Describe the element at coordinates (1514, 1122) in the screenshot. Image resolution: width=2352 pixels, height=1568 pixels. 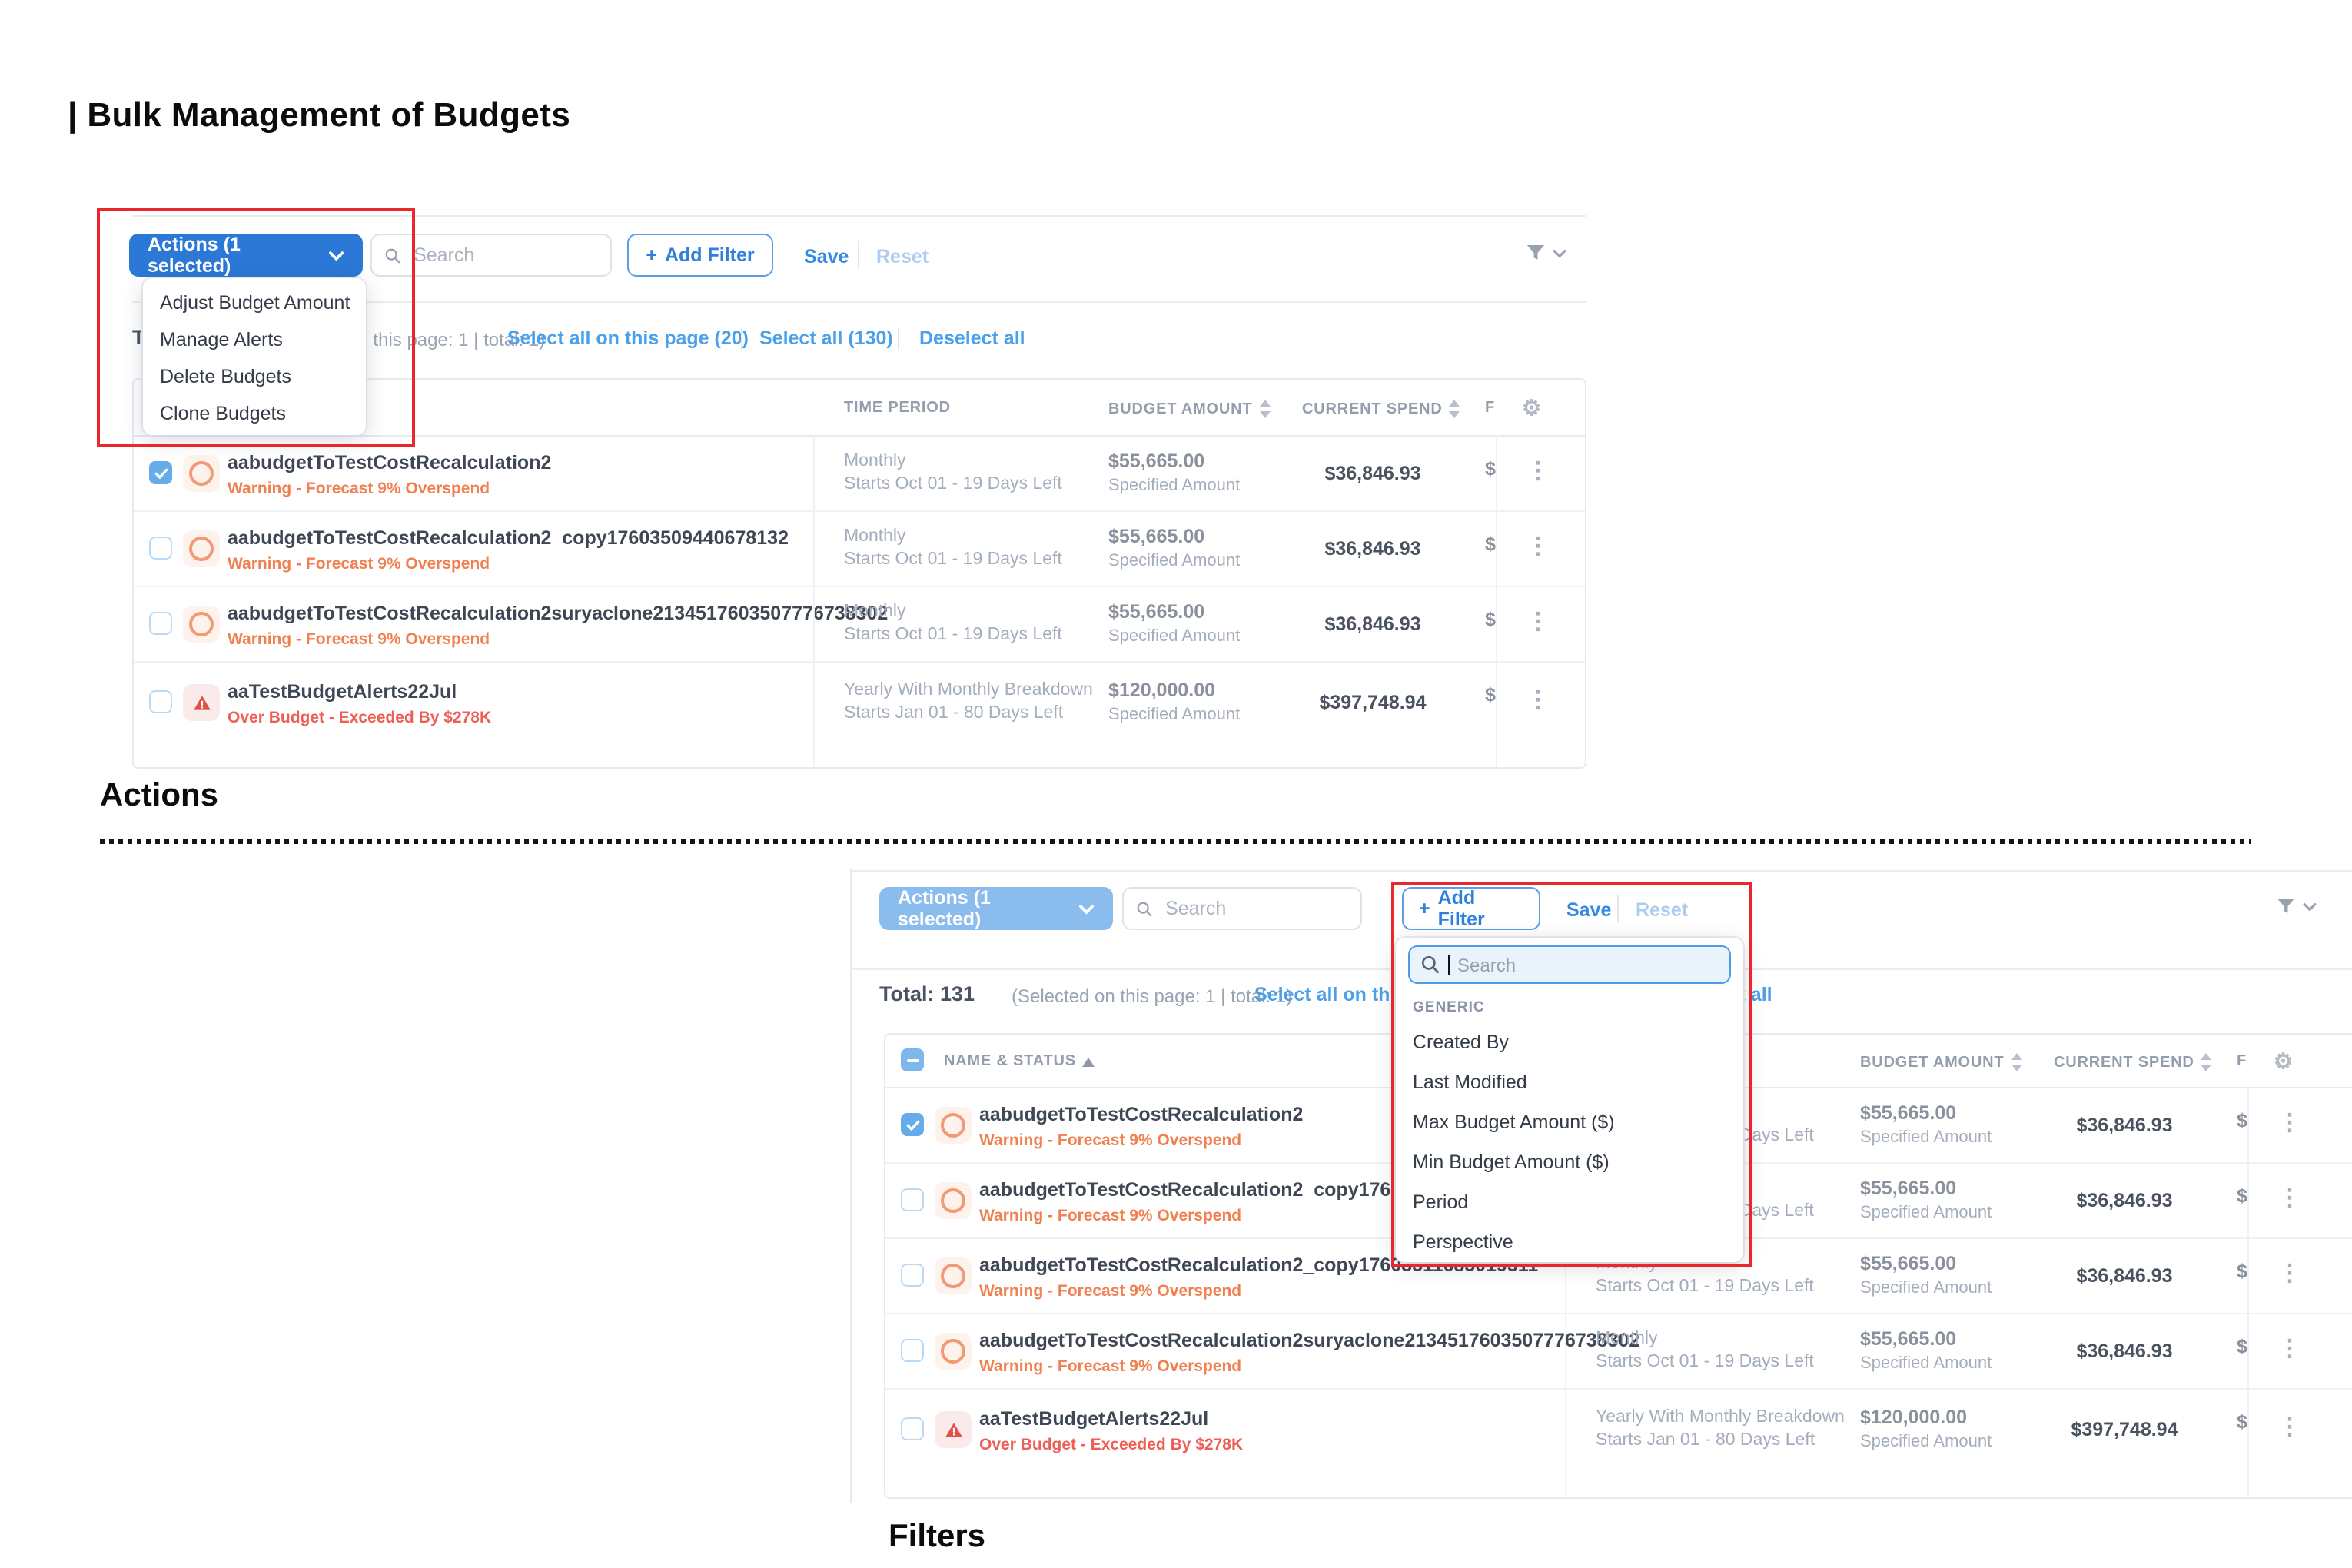
I see `filter-item-max-budget-amount: Max Budget Amount ($)` at that location.